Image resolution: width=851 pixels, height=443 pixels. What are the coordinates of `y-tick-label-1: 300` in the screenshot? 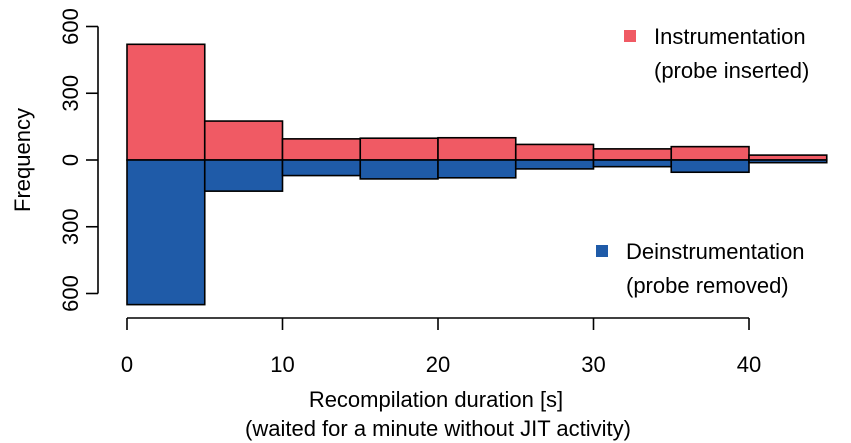 It's located at (70, 93).